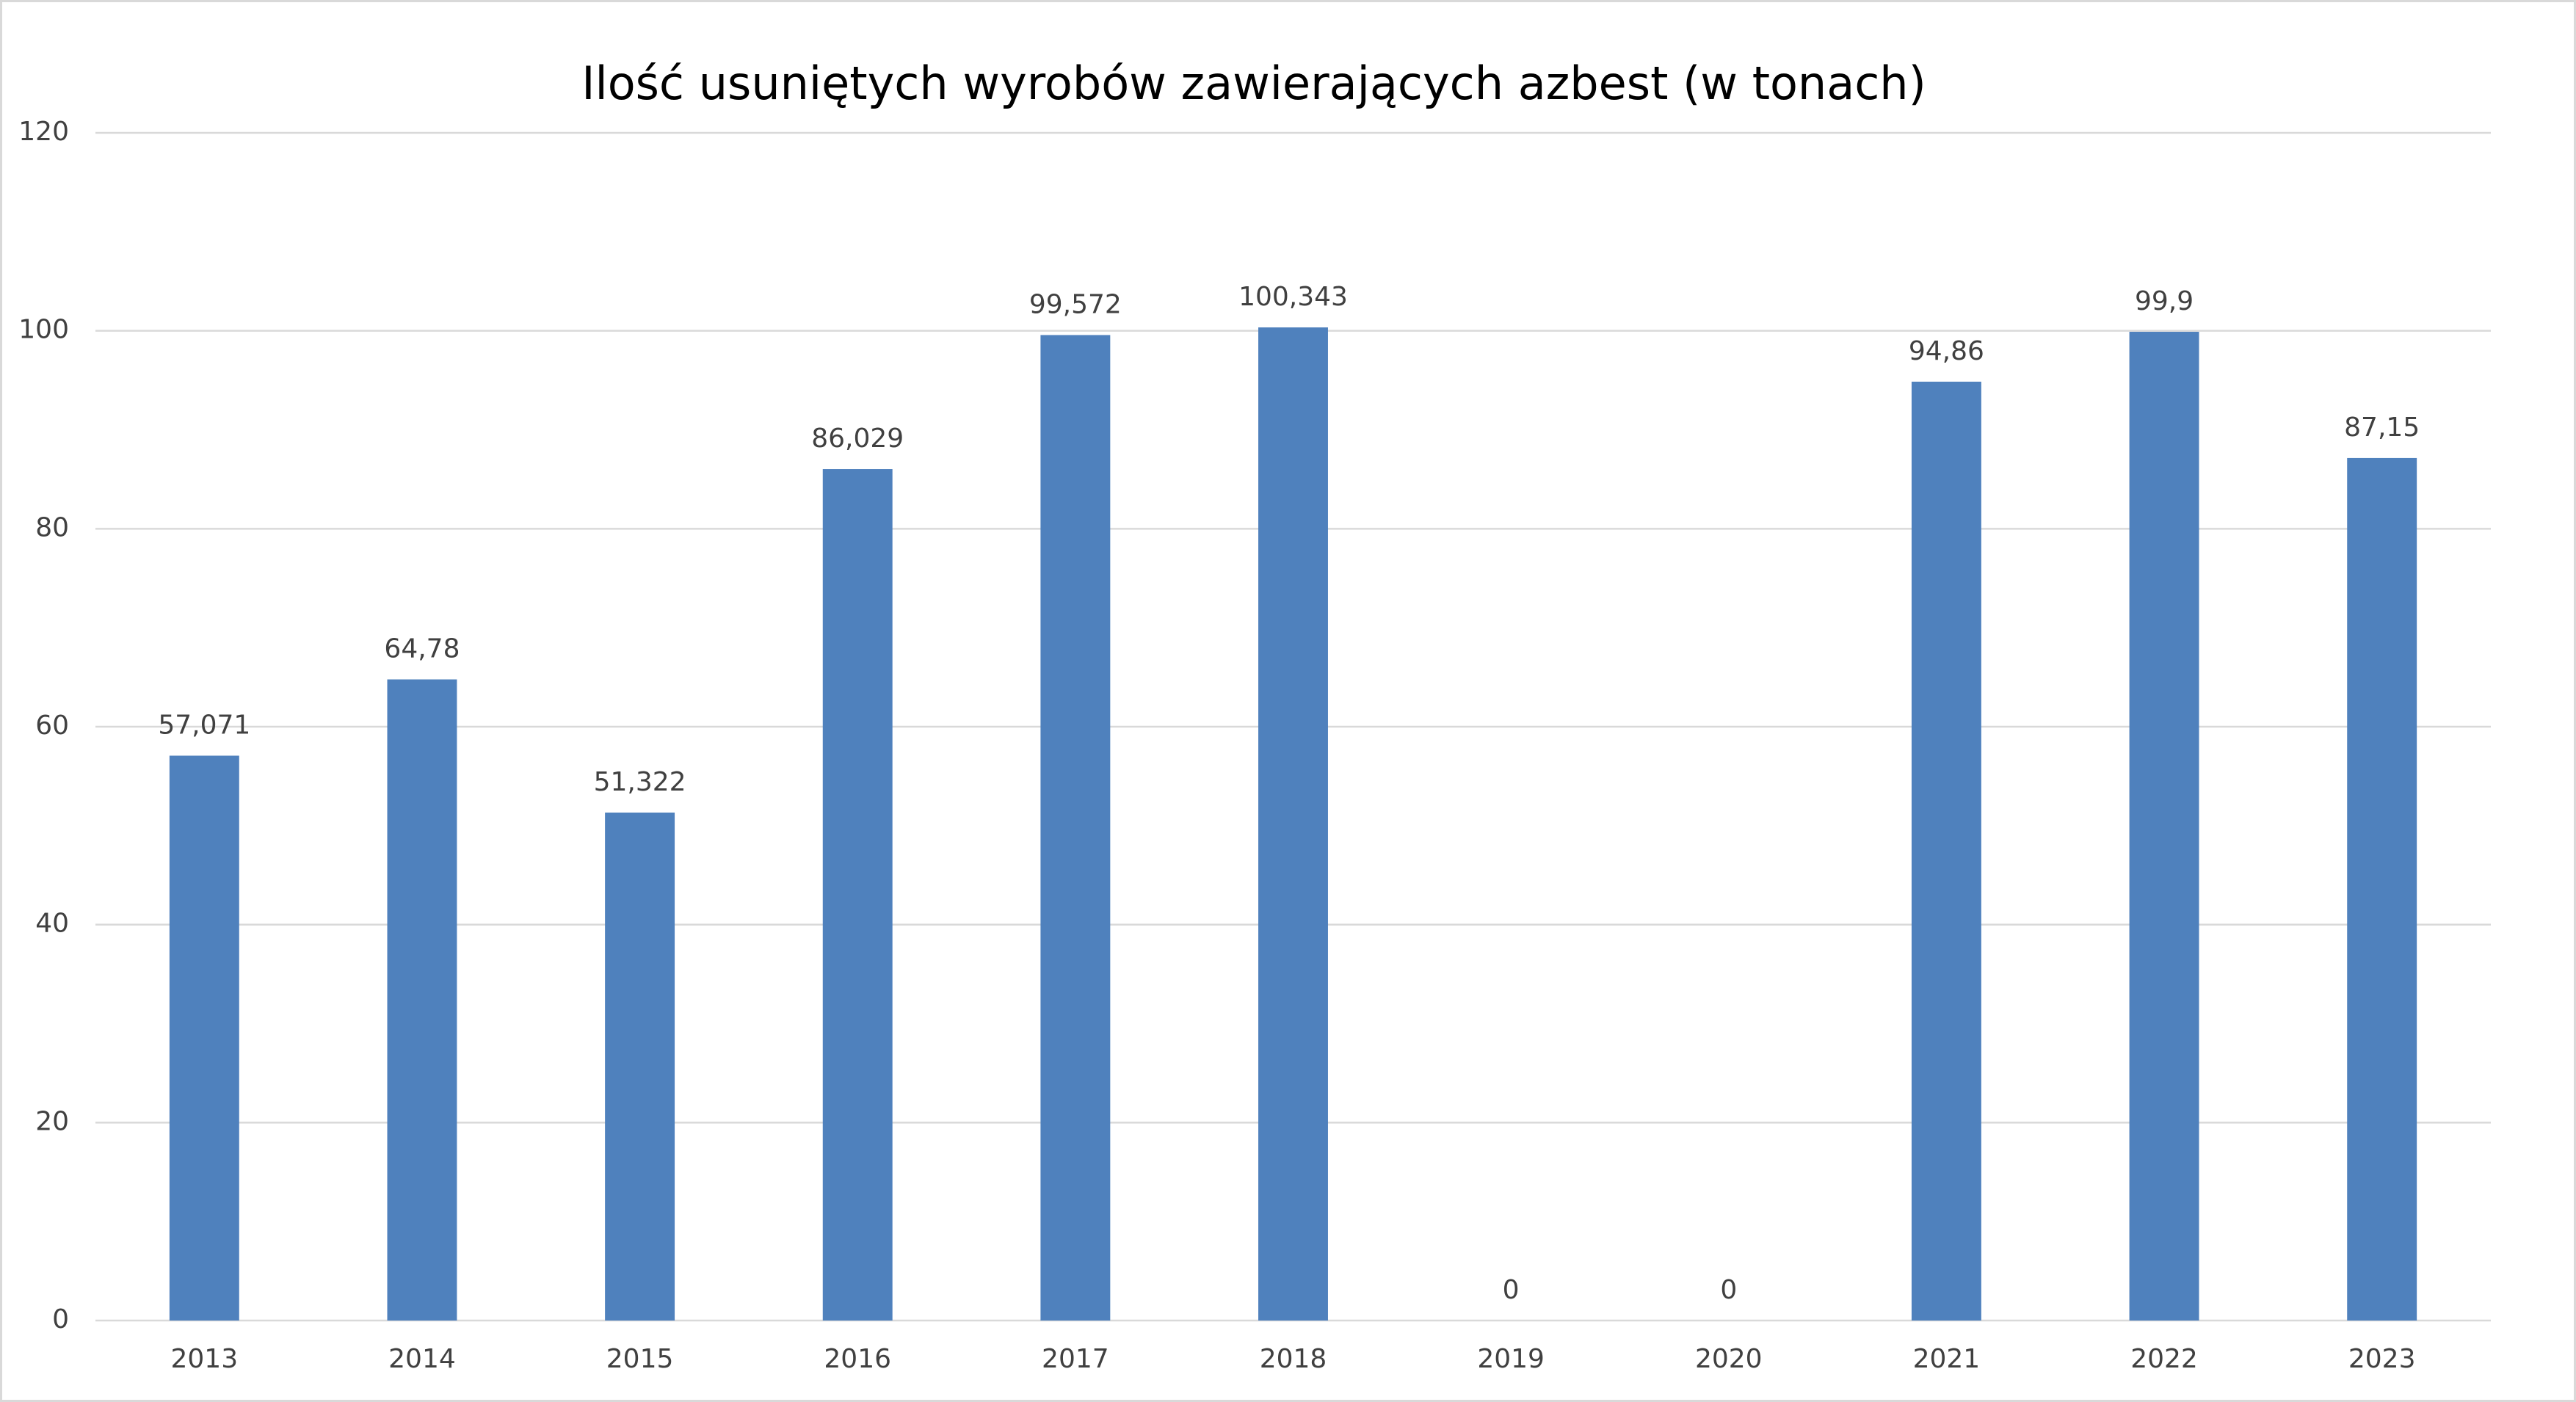  Describe the element at coordinates (640, 1359) in the screenshot. I see `x-tick-label: 2015` at that location.